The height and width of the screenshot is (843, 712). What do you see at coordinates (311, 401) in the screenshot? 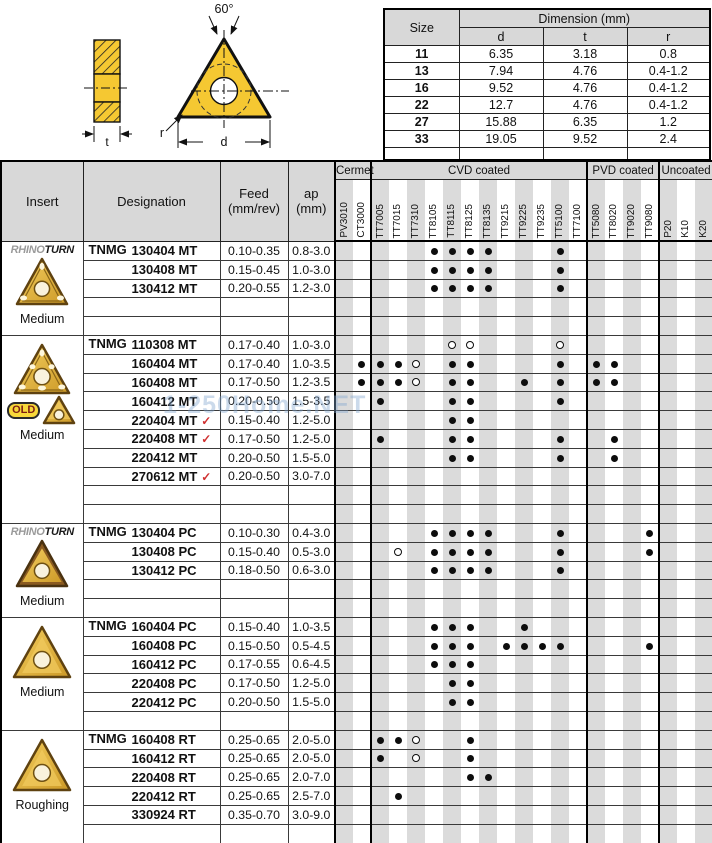
I see `ap-cell: 1.5-3.5` at bounding box center [311, 401].